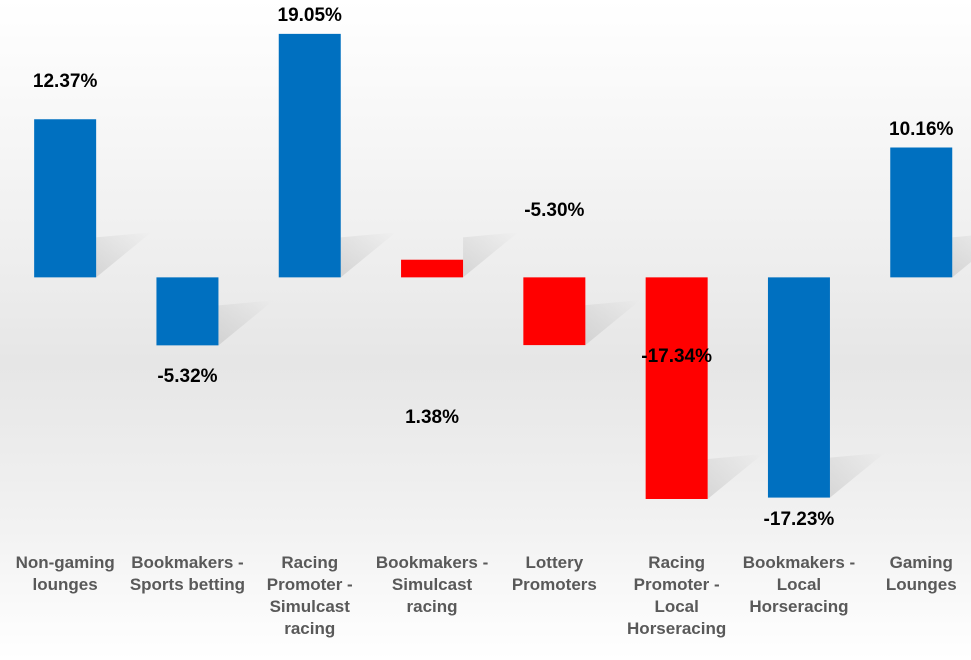 Image resolution: width=971 pixels, height=660 pixels. Describe the element at coordinates (310, 15) in the screenshot. I see `value-label: 19.05%` at that location.